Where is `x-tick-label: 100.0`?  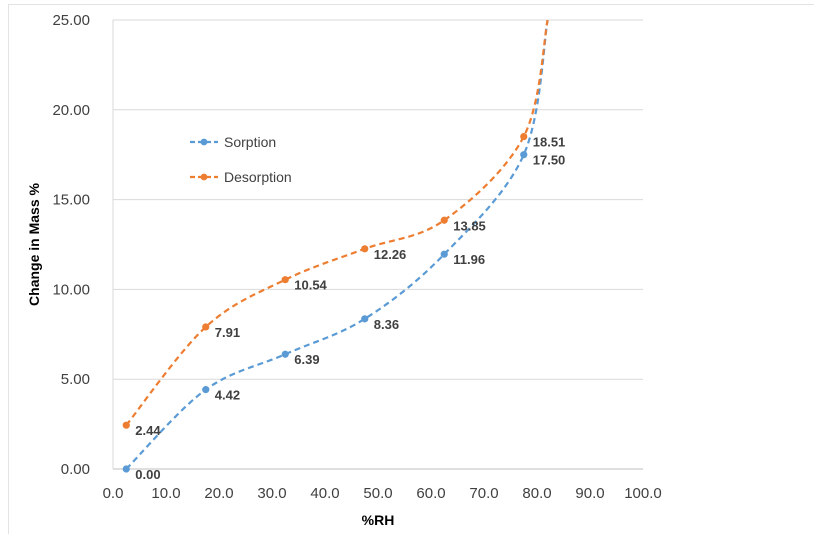
x-tick-label: 100.0 is located at coordinates (643, 493).